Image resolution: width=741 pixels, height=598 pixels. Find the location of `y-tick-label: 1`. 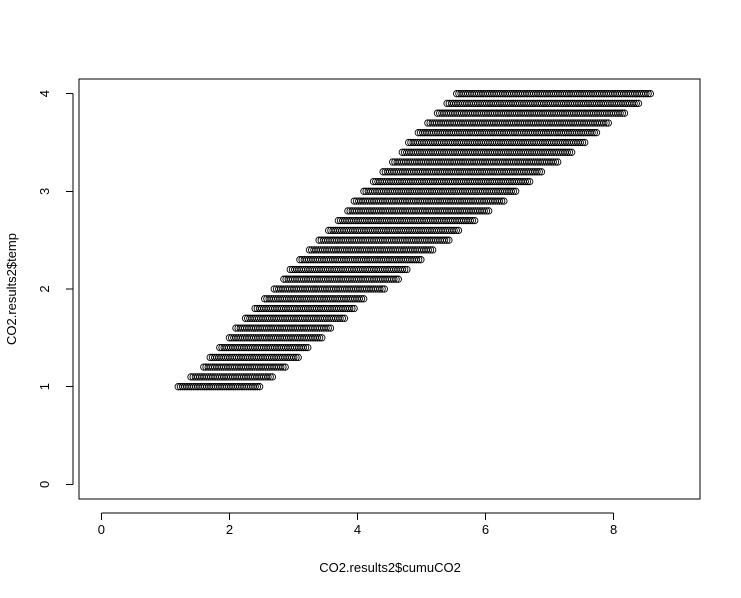

y-tick-label: 1 is located at coordinates (44, 386).